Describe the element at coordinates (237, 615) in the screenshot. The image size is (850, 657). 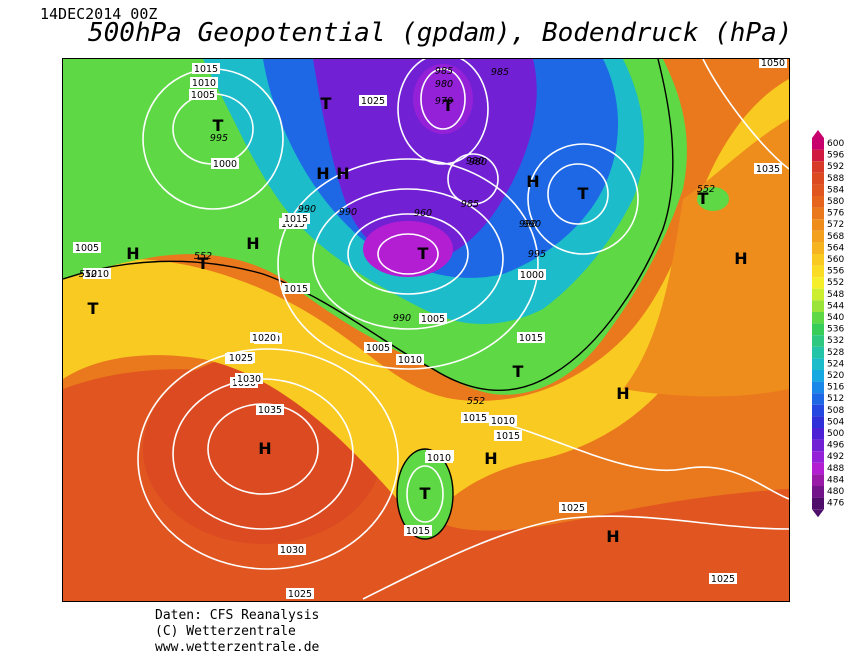
I see `data-source-label: Daten: CFS Reanalysis` at that location.